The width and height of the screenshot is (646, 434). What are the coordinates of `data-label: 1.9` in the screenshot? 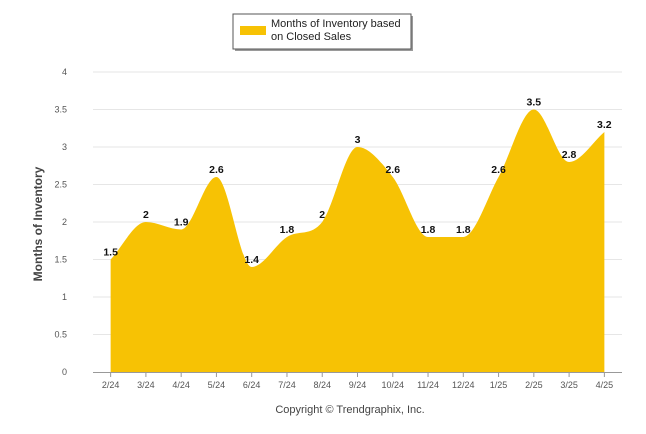 It's located at (181, 223).